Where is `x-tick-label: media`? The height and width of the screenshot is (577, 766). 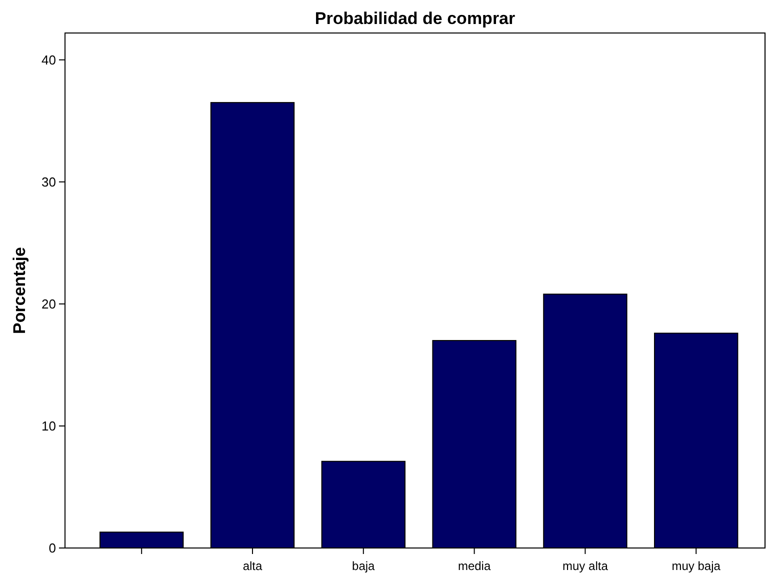
x-tick-label: media is located at coordinates (474, 566).